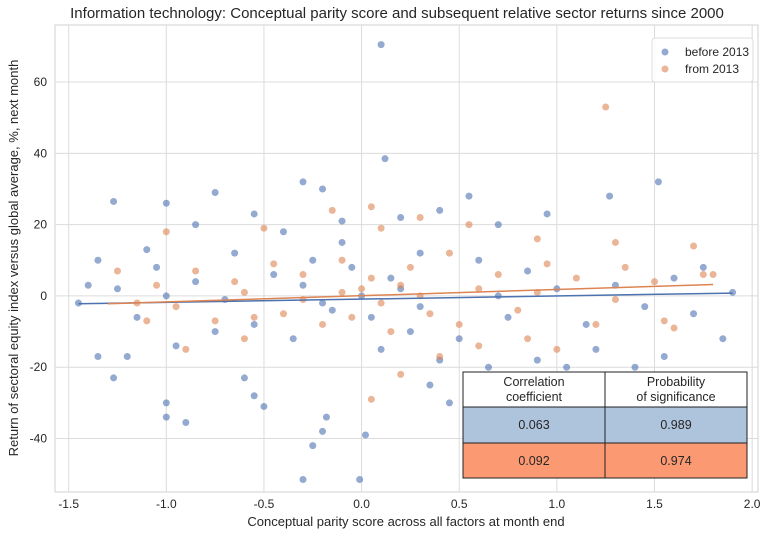 The height and width of the screenshot is (539, 768). Describe the element at coordinates (41, 225) in the screenshot. I see `y-tick-label: 20` at that location.